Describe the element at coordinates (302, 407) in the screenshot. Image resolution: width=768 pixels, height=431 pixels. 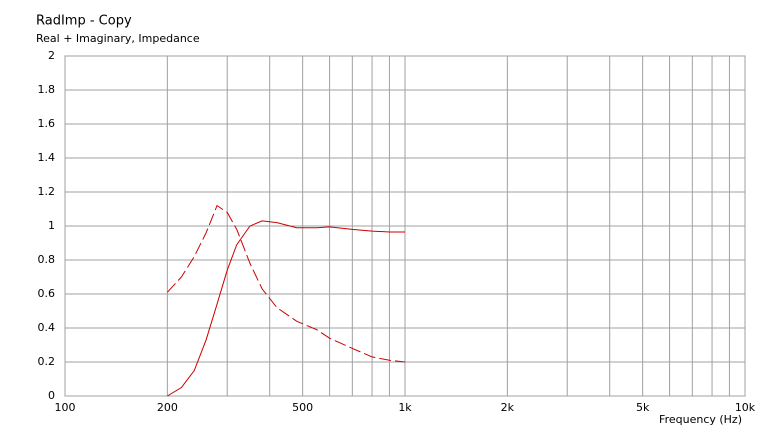
I see `x-tick-label: 500` at that location.